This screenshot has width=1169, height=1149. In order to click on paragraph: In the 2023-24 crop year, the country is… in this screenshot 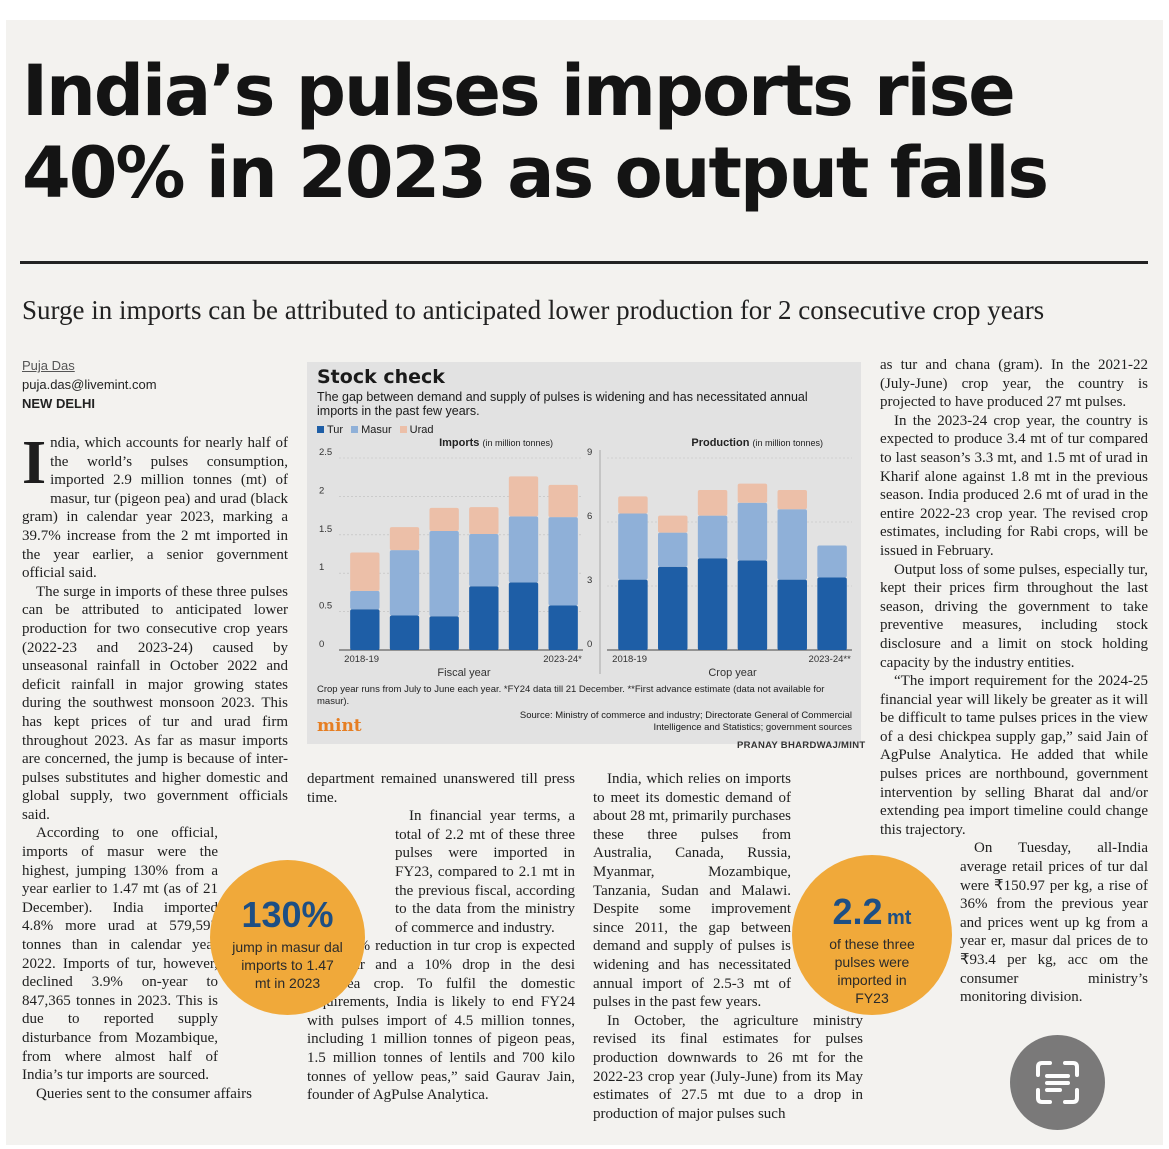, I will do `click(1014, 485)`.